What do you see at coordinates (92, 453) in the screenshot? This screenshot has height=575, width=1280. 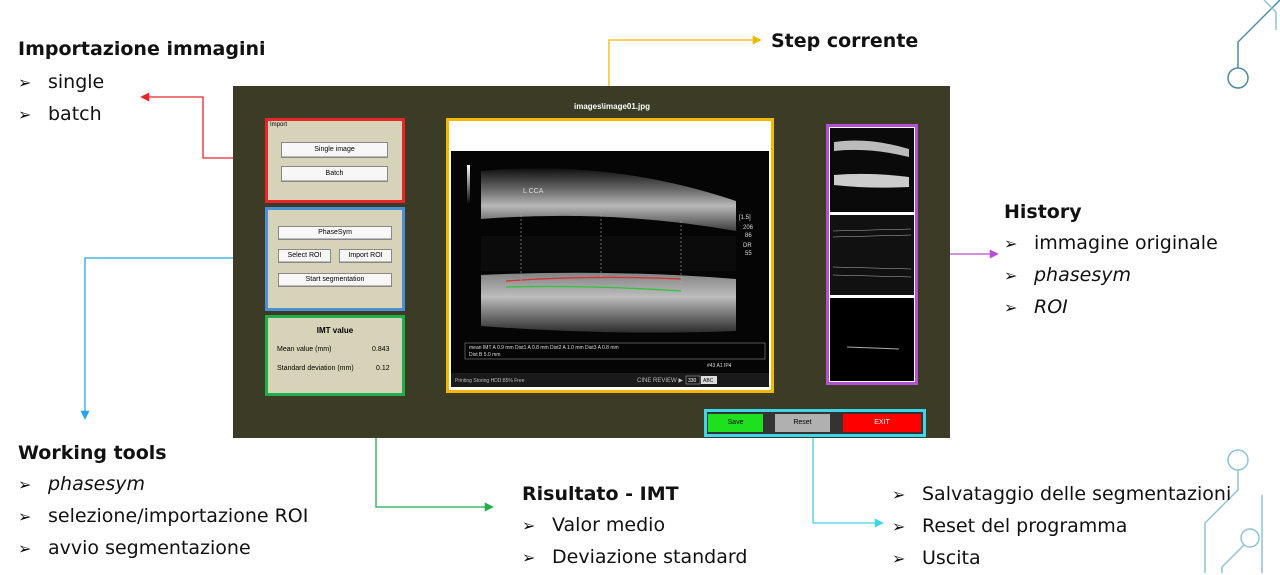 I see `tools-section-title: Working tools` at bounding box center [92, 453].